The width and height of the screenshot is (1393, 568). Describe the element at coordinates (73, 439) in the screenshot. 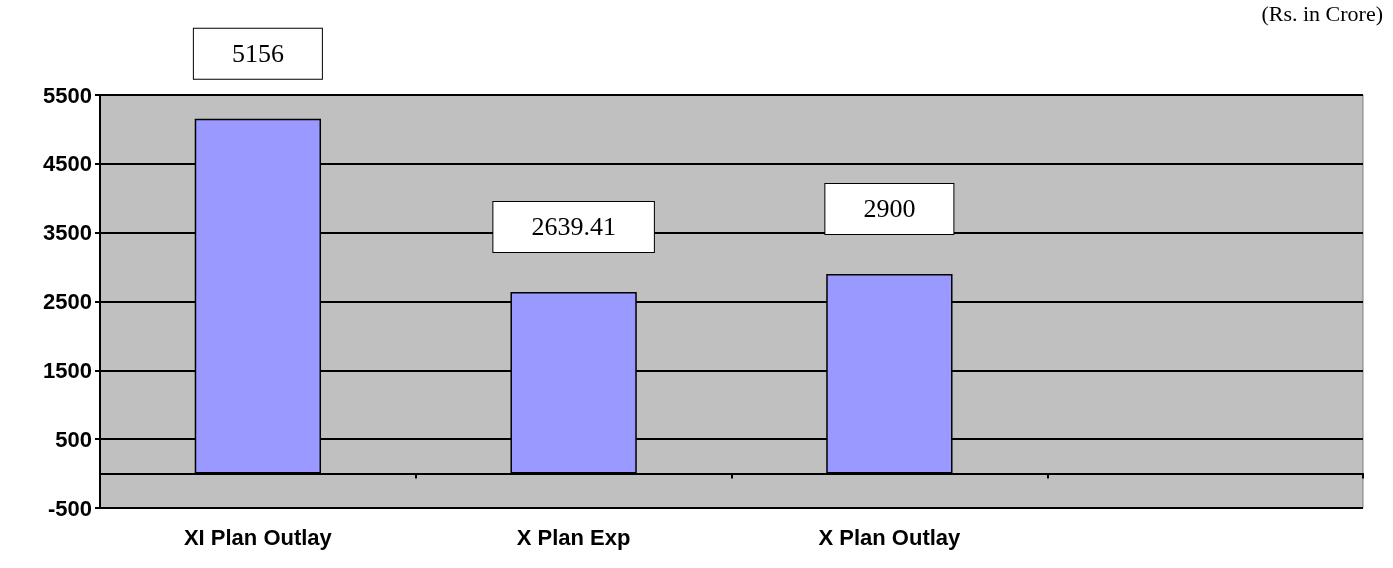

I see `y-tick-label: 500` at that location.